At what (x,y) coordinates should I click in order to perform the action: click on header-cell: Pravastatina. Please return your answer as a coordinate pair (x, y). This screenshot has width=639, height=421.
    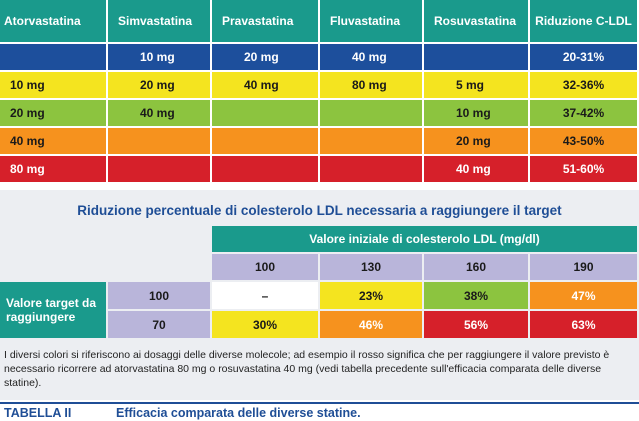
    Looking at the image, I should click on (265, 21).